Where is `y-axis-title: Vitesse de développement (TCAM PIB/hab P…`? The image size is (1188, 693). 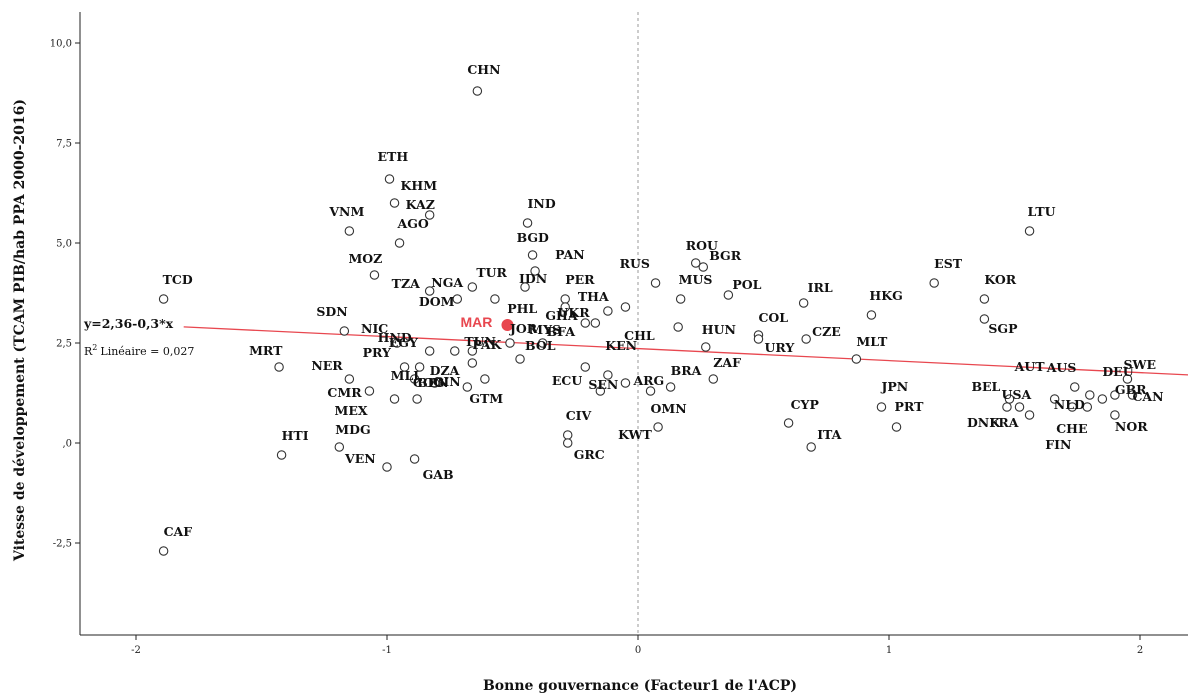
y-axis-title: Vitesse de développement (TCAM PIB/hab P… is located at coordinates (20, 330).